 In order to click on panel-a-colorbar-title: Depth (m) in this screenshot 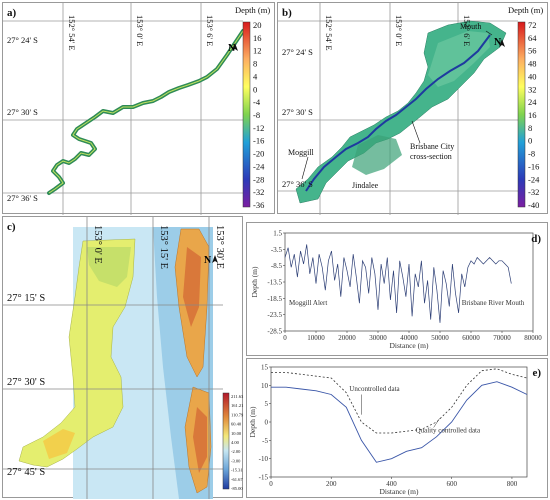, I will do `click(252, 10)`.